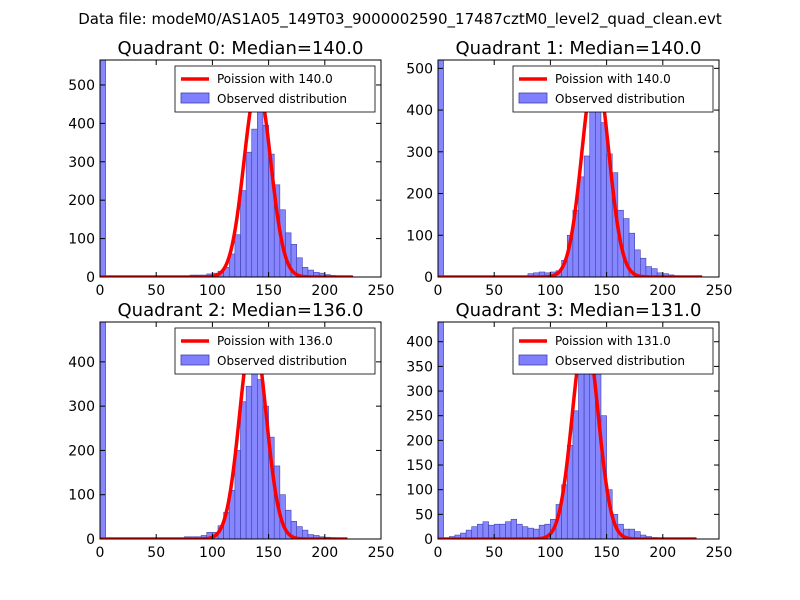 This screenshot has height=600, width=800. What do you see at coordinates (241, 48) in the screenshot?
I see `panel-title: Quadrant 0: Median=140.0` at bounding box center [241, 48].